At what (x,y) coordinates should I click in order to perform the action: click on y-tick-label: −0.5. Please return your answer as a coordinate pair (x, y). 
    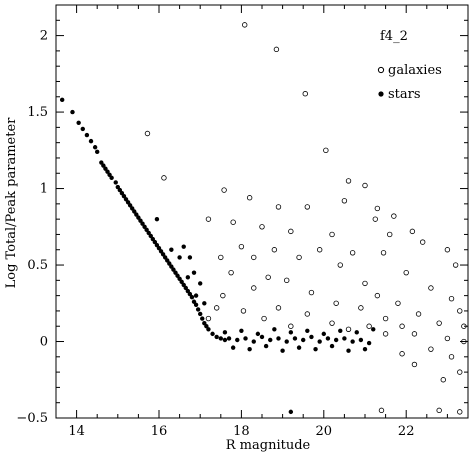
    Looking at the image, I should click on (32, 418).